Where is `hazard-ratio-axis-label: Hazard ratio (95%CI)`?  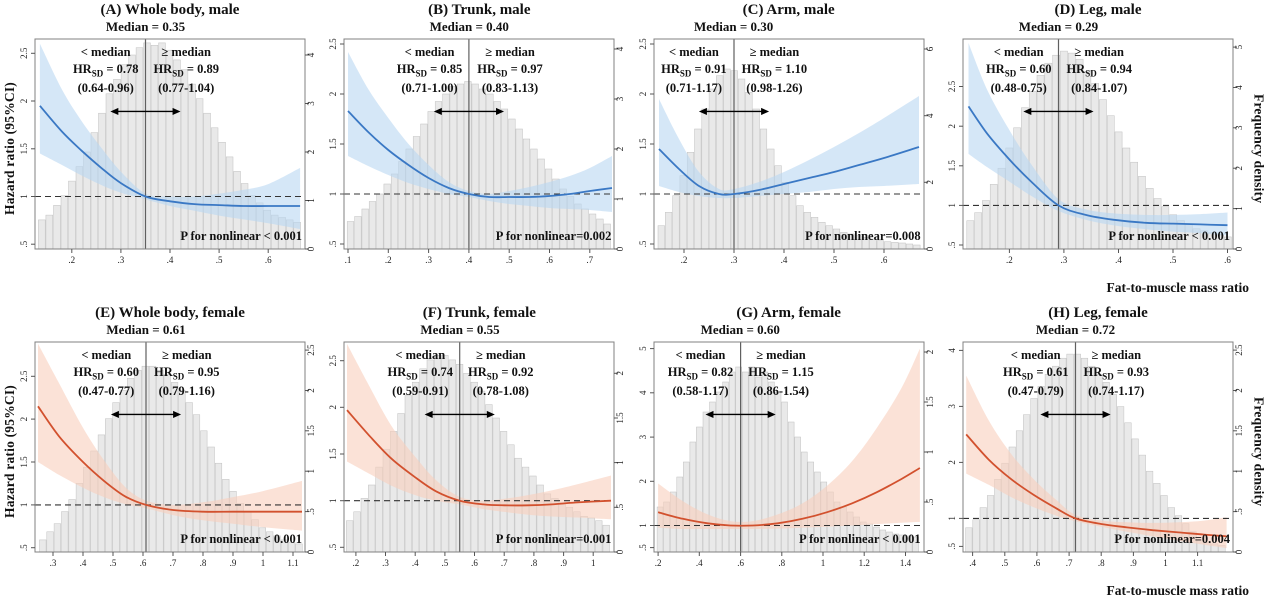 hazard-ratio-axis-label: Hazard ratio (95%CI) is located at coordinates (9, 148).